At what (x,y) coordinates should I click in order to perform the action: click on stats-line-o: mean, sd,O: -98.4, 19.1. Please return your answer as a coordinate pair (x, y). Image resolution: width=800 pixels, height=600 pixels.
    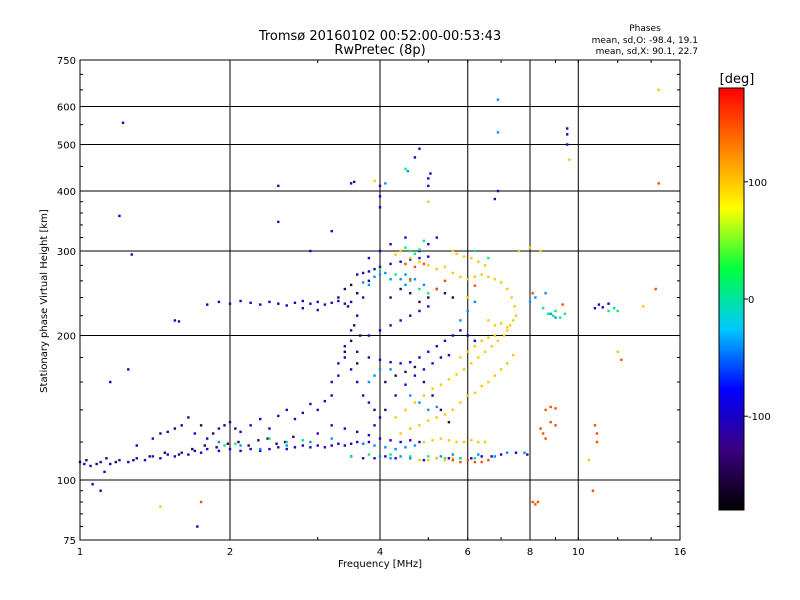
    Looking at the image, I should click on (645, 41).